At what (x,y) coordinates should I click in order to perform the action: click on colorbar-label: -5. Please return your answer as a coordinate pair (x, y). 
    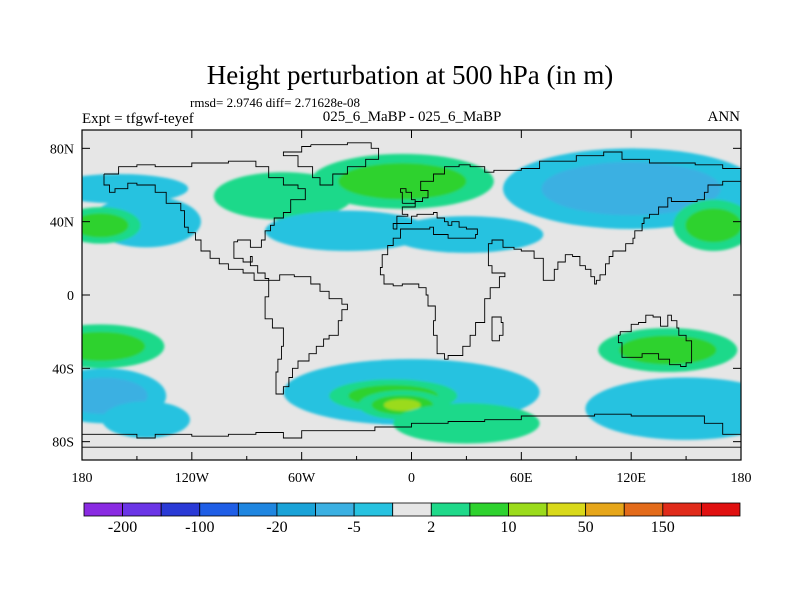
    Looking at the image, I should click on (353, 527).